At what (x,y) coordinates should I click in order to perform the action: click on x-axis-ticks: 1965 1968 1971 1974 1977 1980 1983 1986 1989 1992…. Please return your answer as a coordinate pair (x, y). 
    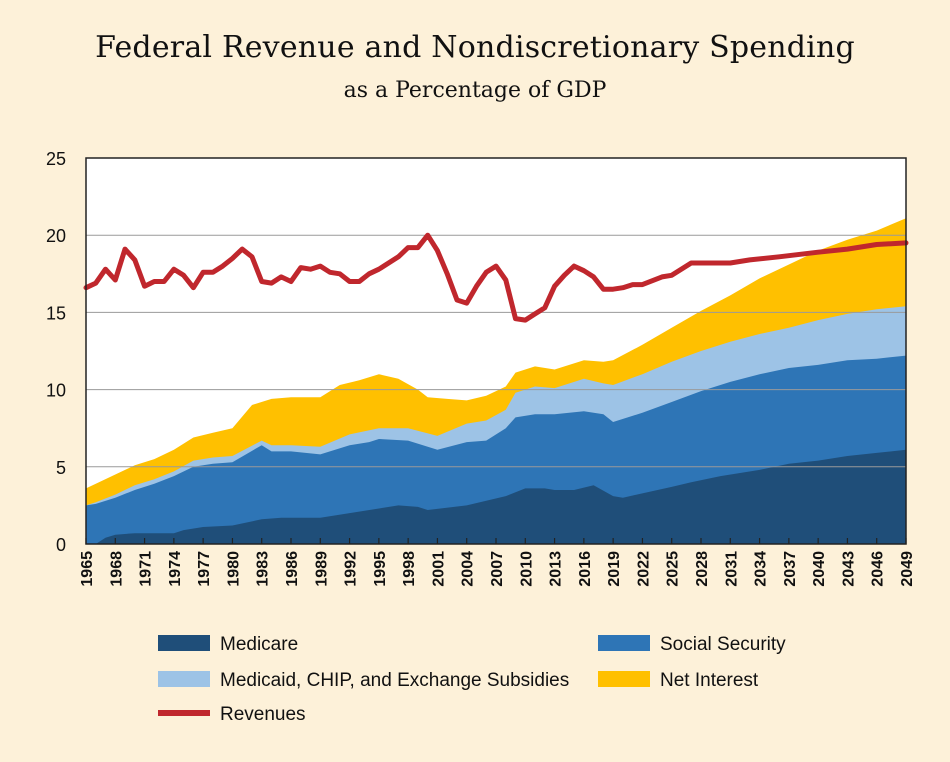
    Looking at the image, I should click on (497, 562).